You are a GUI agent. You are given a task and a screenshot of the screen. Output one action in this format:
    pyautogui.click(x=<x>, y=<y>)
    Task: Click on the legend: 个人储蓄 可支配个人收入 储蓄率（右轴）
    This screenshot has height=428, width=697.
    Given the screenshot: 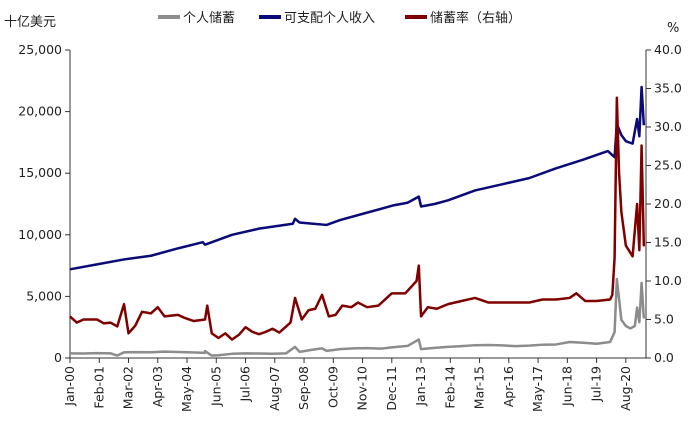 What is the action you would take?
    pyautogui.click(x=339, y=18)
    